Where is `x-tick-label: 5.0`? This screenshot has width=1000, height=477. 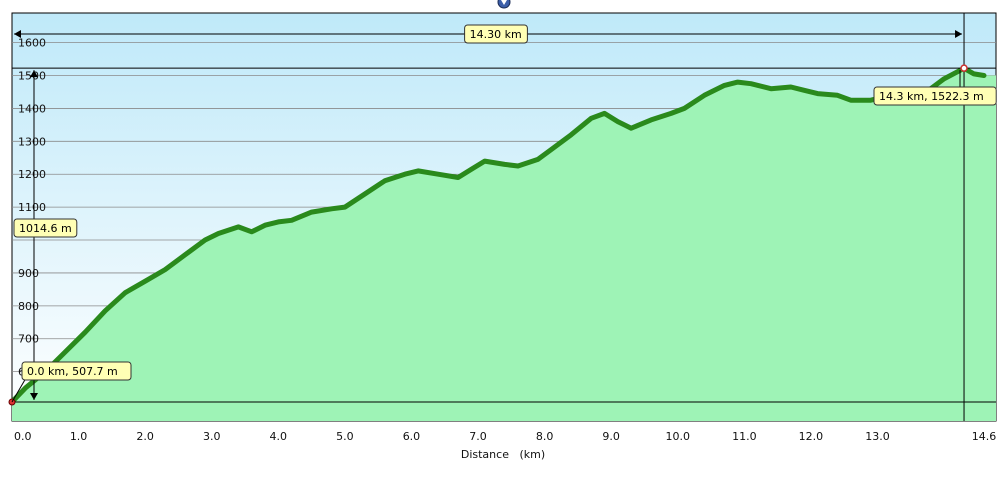
x-tick-label: 5.0 is located at coordinates (345, 436).